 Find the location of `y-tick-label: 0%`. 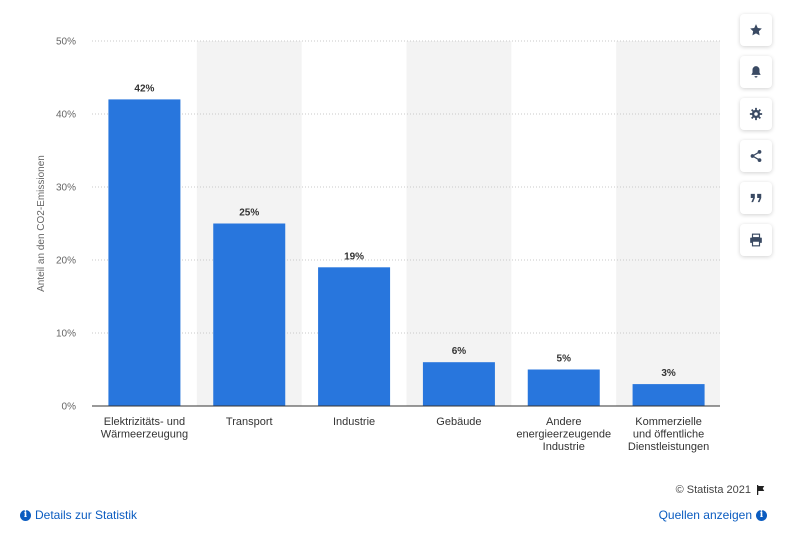

y-tick-label: 0% is located at coordinates (69, 407).